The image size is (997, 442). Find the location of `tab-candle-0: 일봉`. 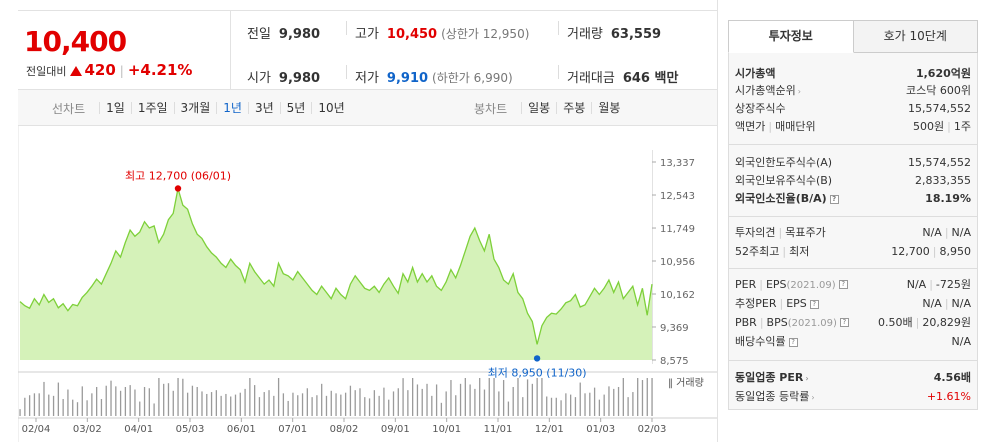

tab-candle-0: 일봉 is located at coordinates (538, 108).